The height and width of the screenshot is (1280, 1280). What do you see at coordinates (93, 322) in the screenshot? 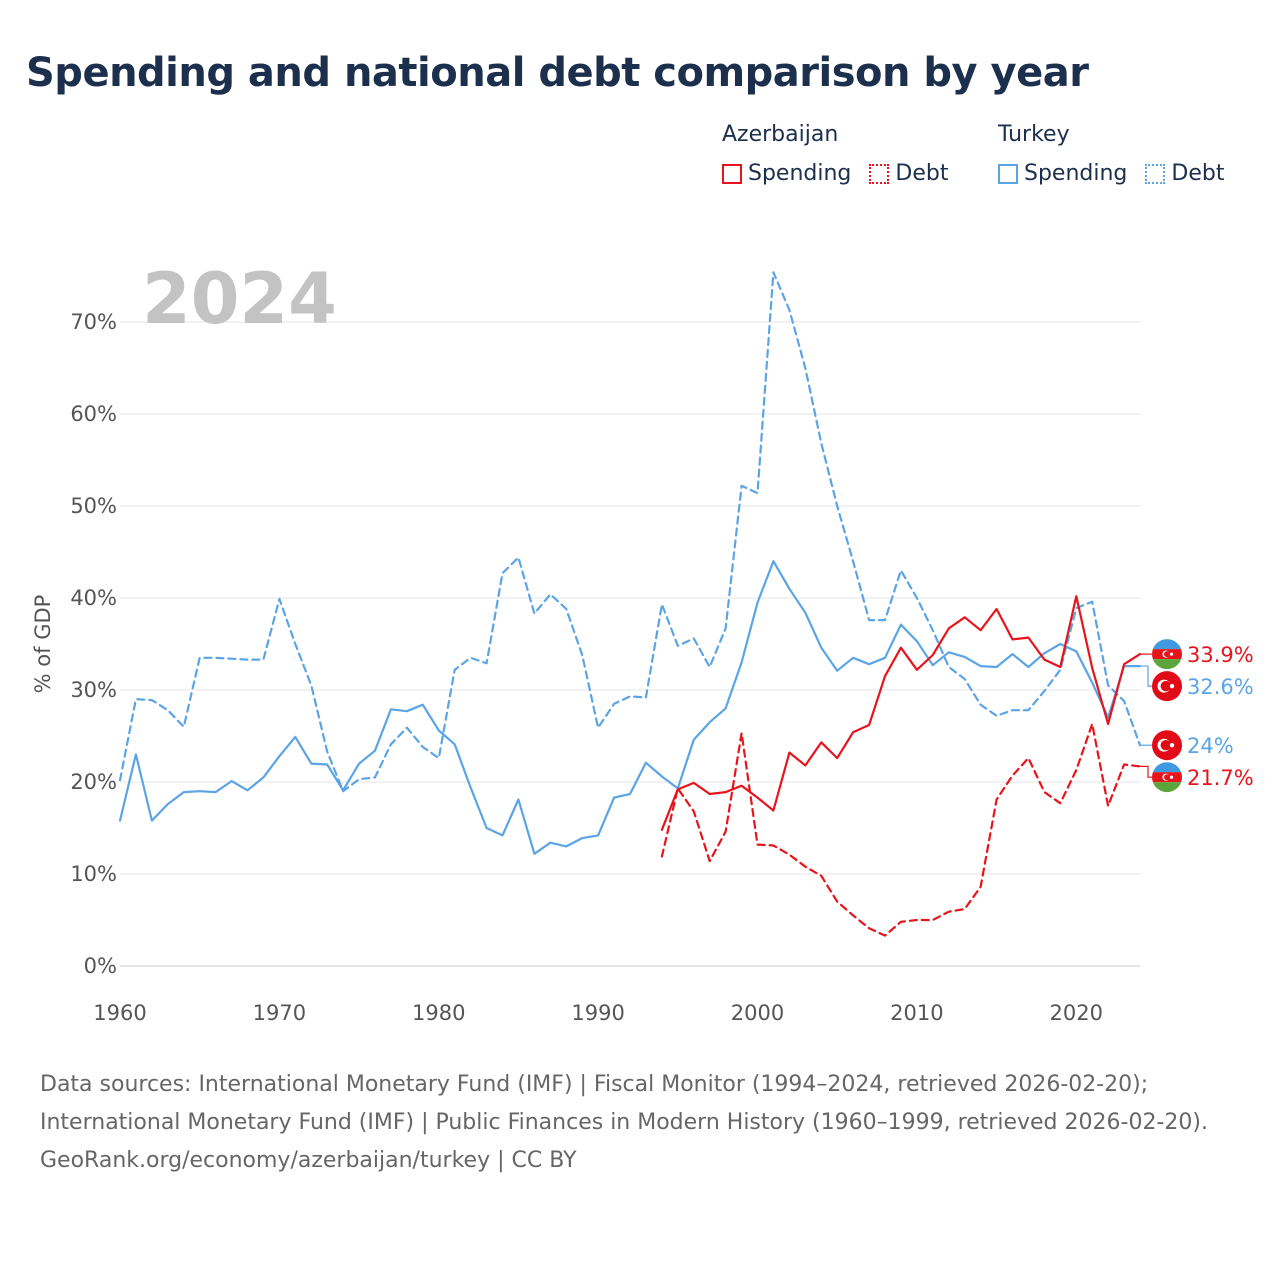
I see `y-tick-label: 70%` at bounding box center [93, 322].